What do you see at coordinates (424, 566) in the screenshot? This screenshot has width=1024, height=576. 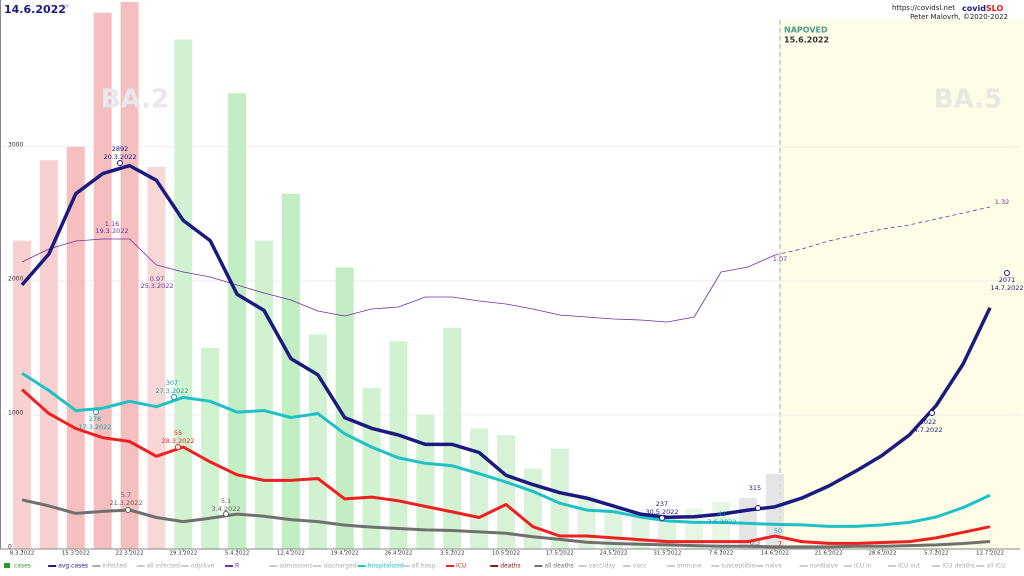 I see `legend-label: all hosp.` at bounding box center [424, 566].